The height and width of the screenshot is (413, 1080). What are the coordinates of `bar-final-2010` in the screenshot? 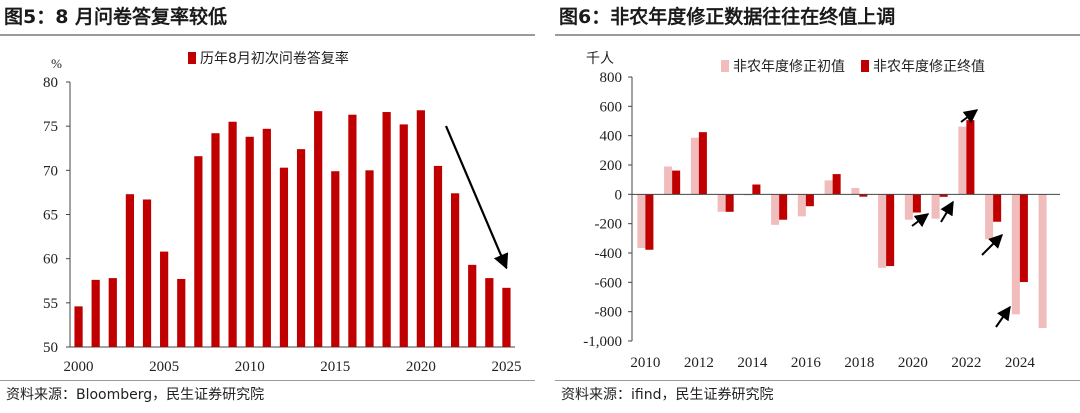 It's located at (649, 222).